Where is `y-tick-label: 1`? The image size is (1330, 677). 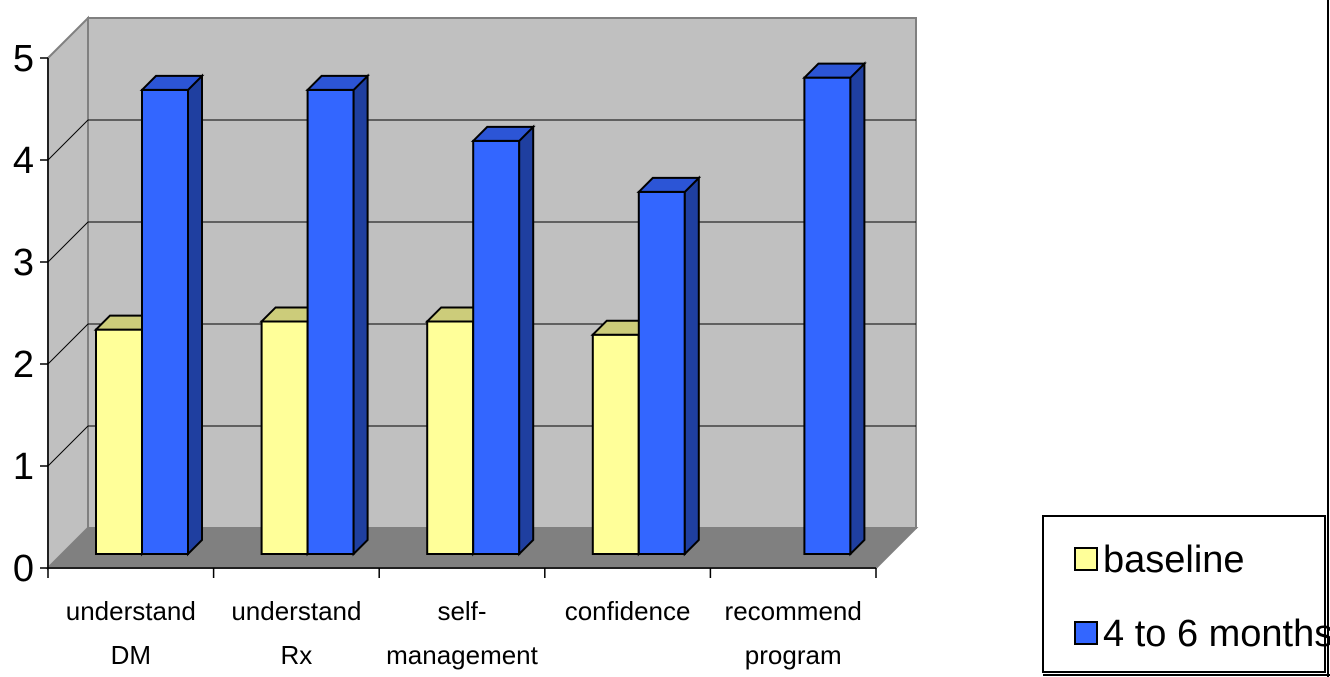 y-tick-label: 1 is located at coordinates (23, 467).